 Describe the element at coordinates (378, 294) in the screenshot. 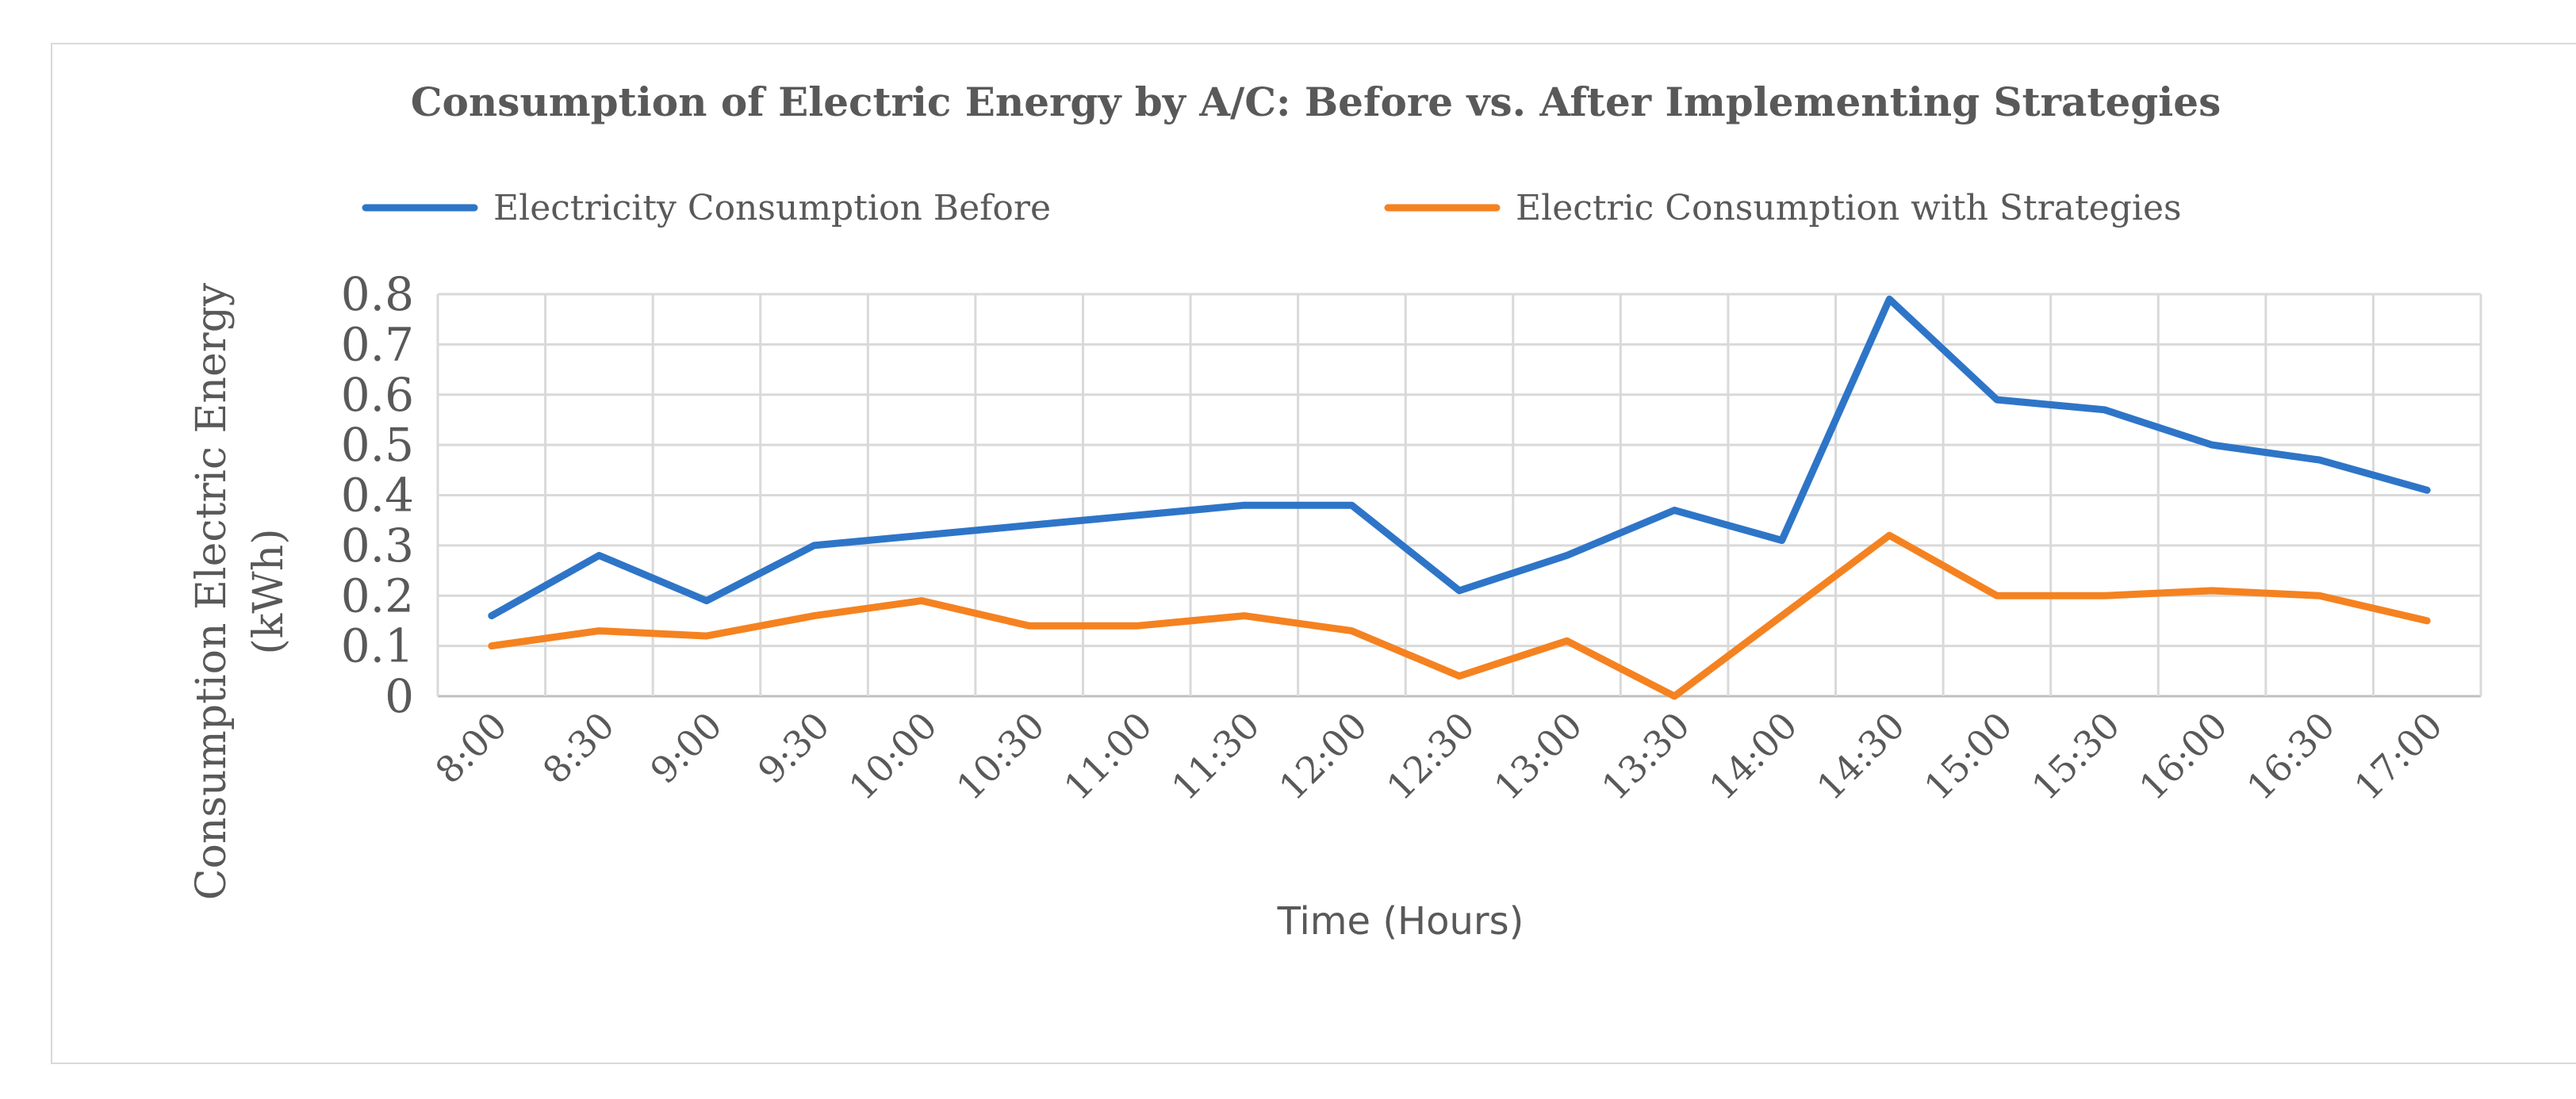

I see `y-tick-label: 0.8` at that location.